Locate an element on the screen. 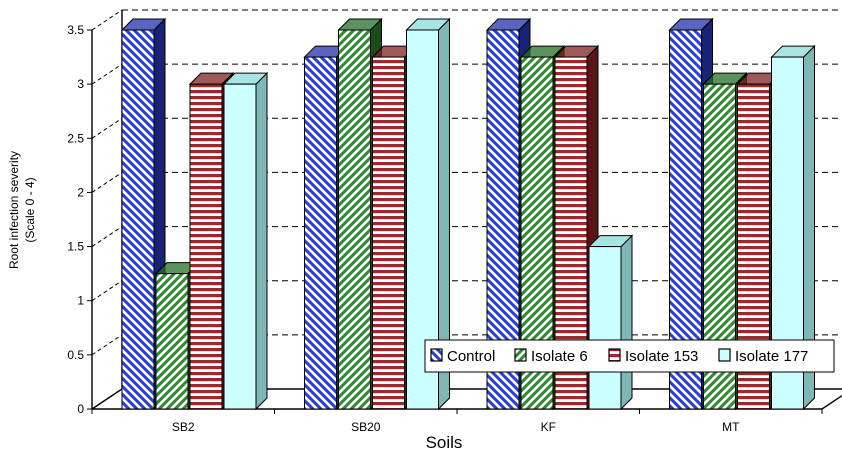  y-axis-title: Root infection severity (Scale 0 - 4) is located at coordinates (22, 210).